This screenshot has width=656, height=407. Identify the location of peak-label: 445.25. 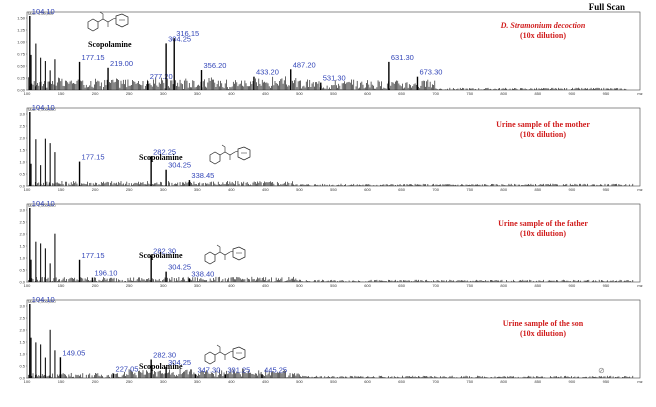
(275, 369).